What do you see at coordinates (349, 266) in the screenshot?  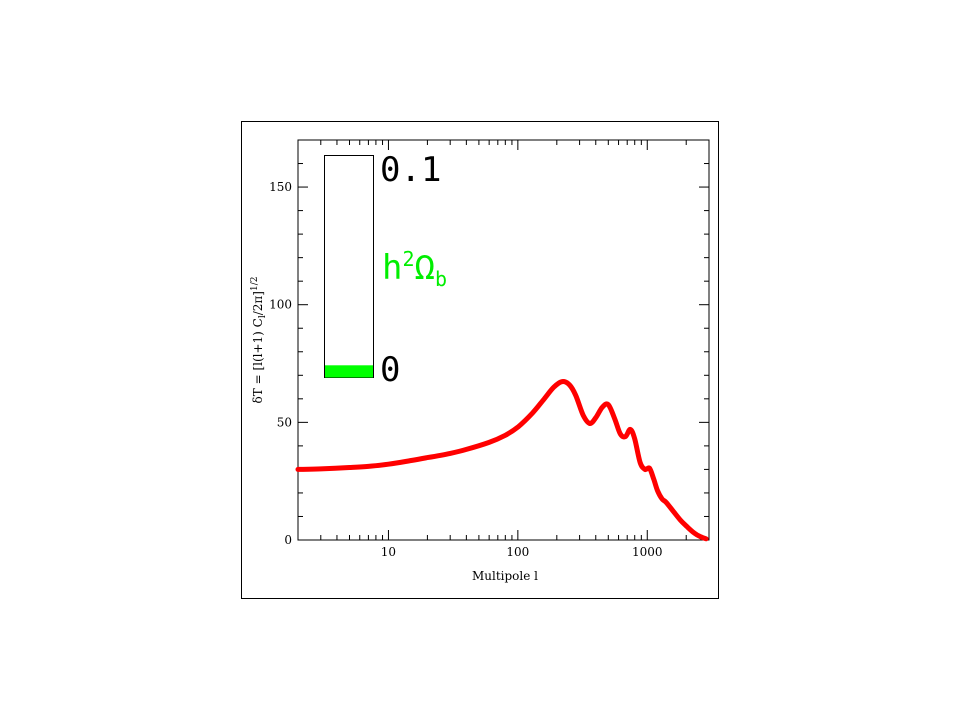 I see `gauge-box` at bounding box center [349, 266].